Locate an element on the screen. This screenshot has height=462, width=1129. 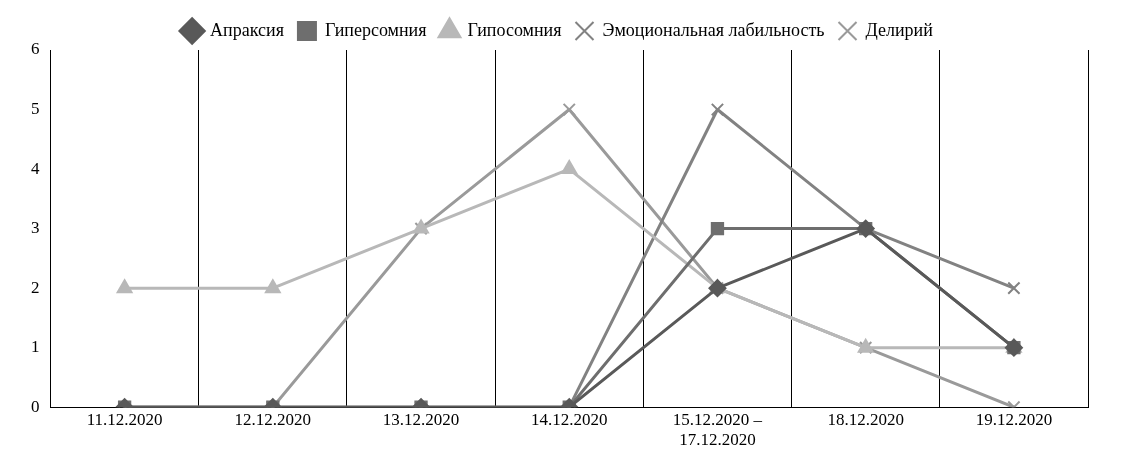
x-tick-label: 11.12.2020 is located at coordinates (124, 419).